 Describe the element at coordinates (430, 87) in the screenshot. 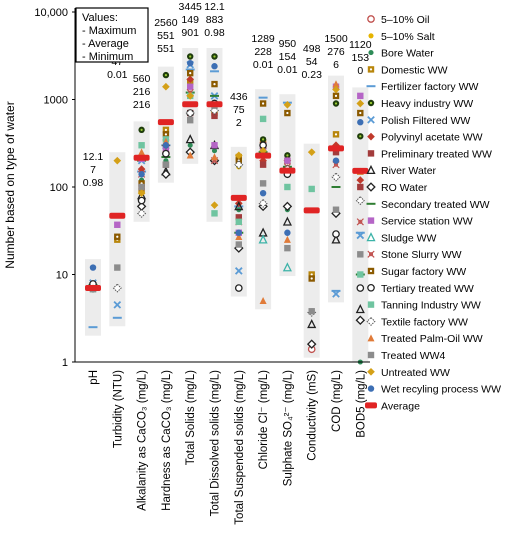

I see `legend-label: Fertilizer factory WW` at that location.